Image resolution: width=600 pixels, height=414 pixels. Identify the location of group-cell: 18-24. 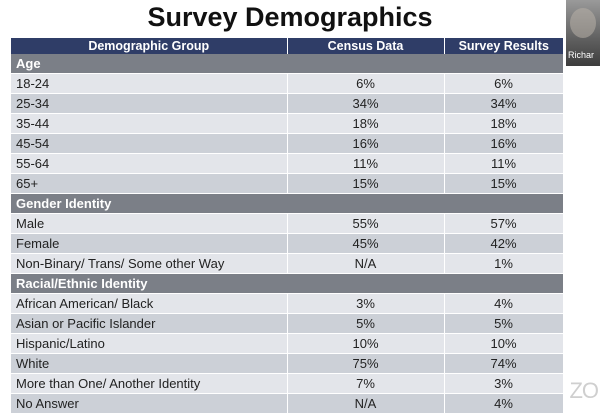
(149, 83).